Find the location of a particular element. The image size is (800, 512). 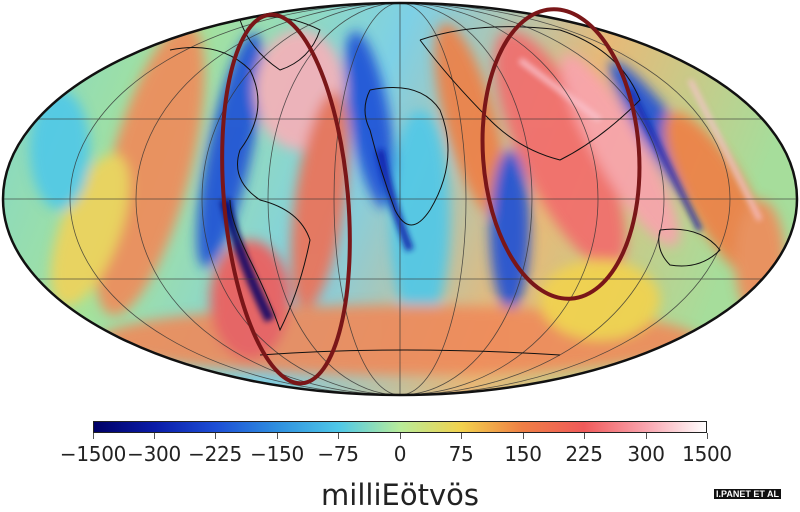

highlight-ellipse-asia is located at coordinates (561, 154).